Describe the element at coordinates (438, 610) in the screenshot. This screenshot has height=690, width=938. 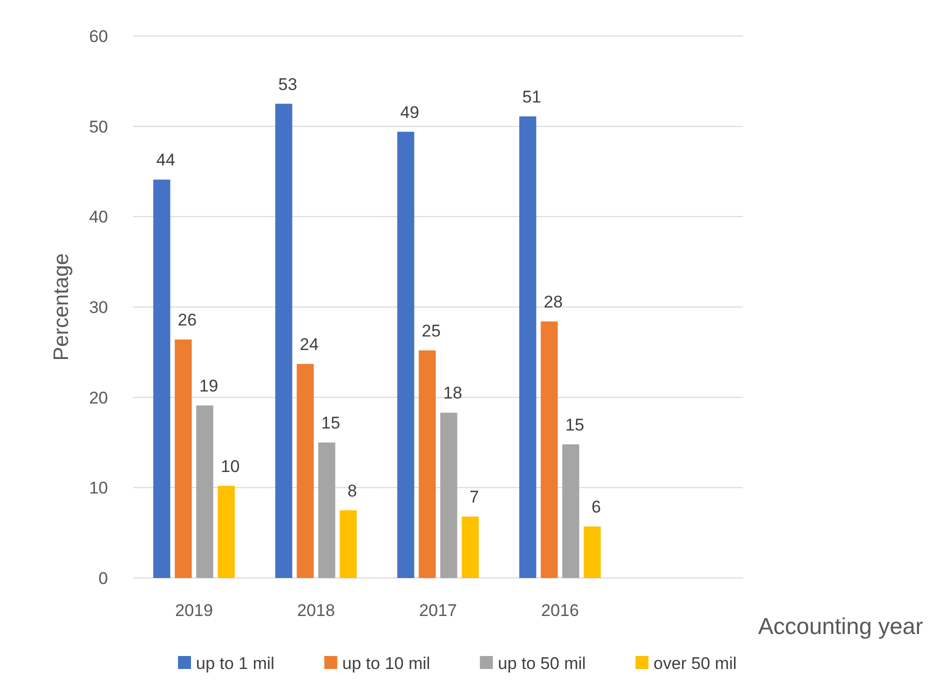
I see `x-tick-label: 2017` at that location.